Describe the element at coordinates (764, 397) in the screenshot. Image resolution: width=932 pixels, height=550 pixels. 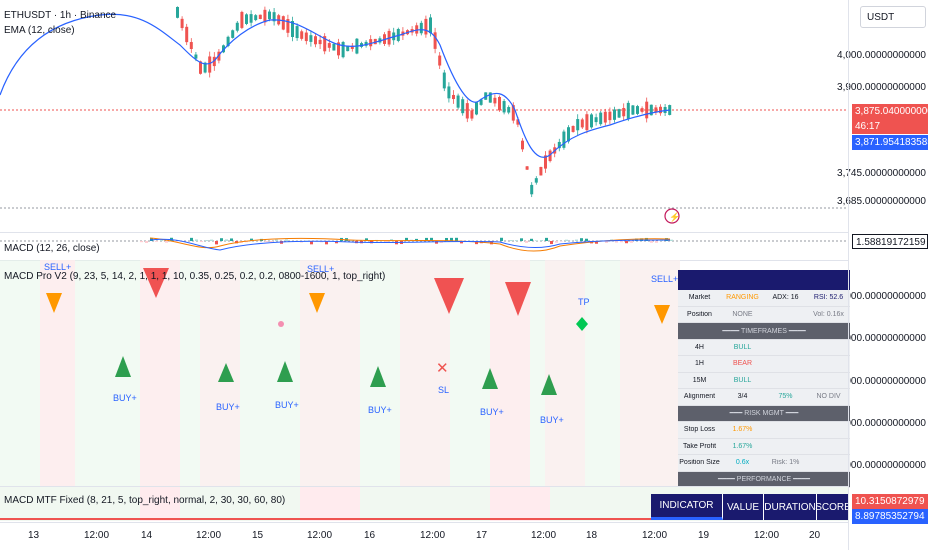
I see `dashboard-row: Alignment 3/4 75% NO DIV` at that location.